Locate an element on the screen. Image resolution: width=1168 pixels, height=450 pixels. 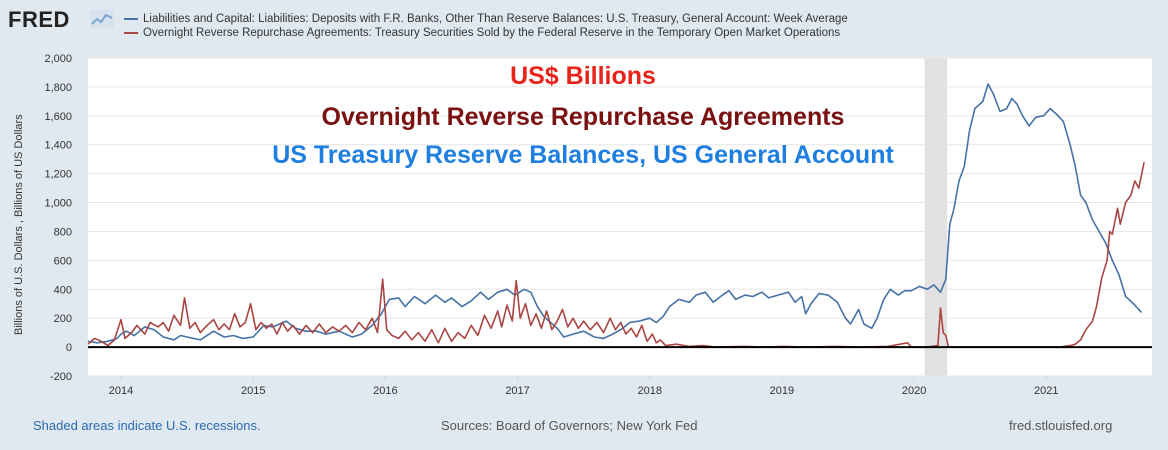
y-tick-label: 1,400 is located at coordinates (58, 146).